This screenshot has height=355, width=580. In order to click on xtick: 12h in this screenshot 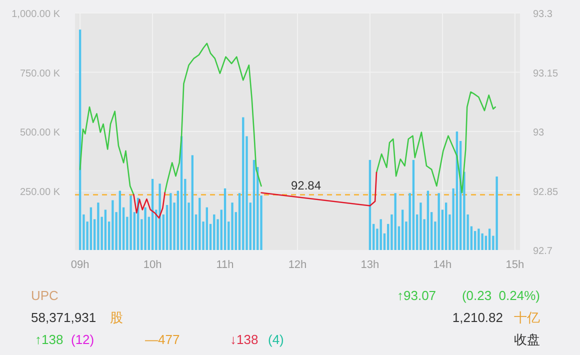, I will do `click(297, 265)`.